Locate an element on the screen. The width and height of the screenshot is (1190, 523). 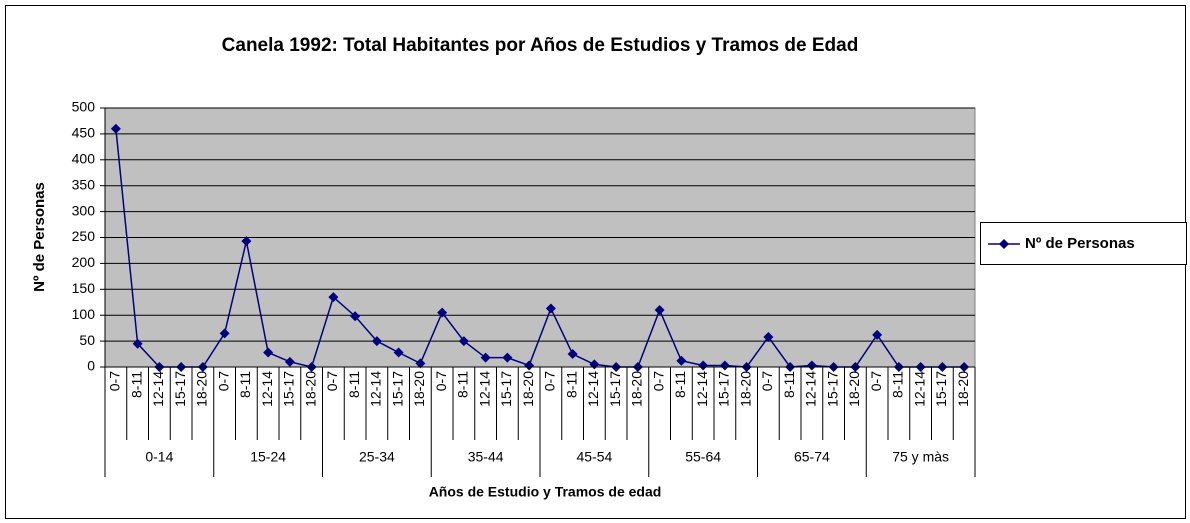
group-label: 45-54 is located at coordinates (594, 457).